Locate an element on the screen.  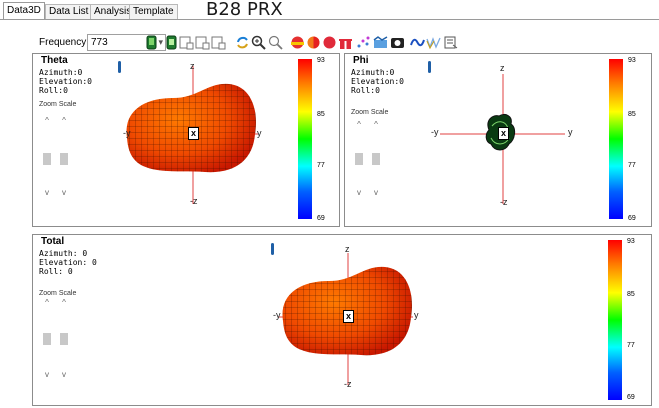
elevation-readout: Elevation: 0 is located at coordinates (68, 262).